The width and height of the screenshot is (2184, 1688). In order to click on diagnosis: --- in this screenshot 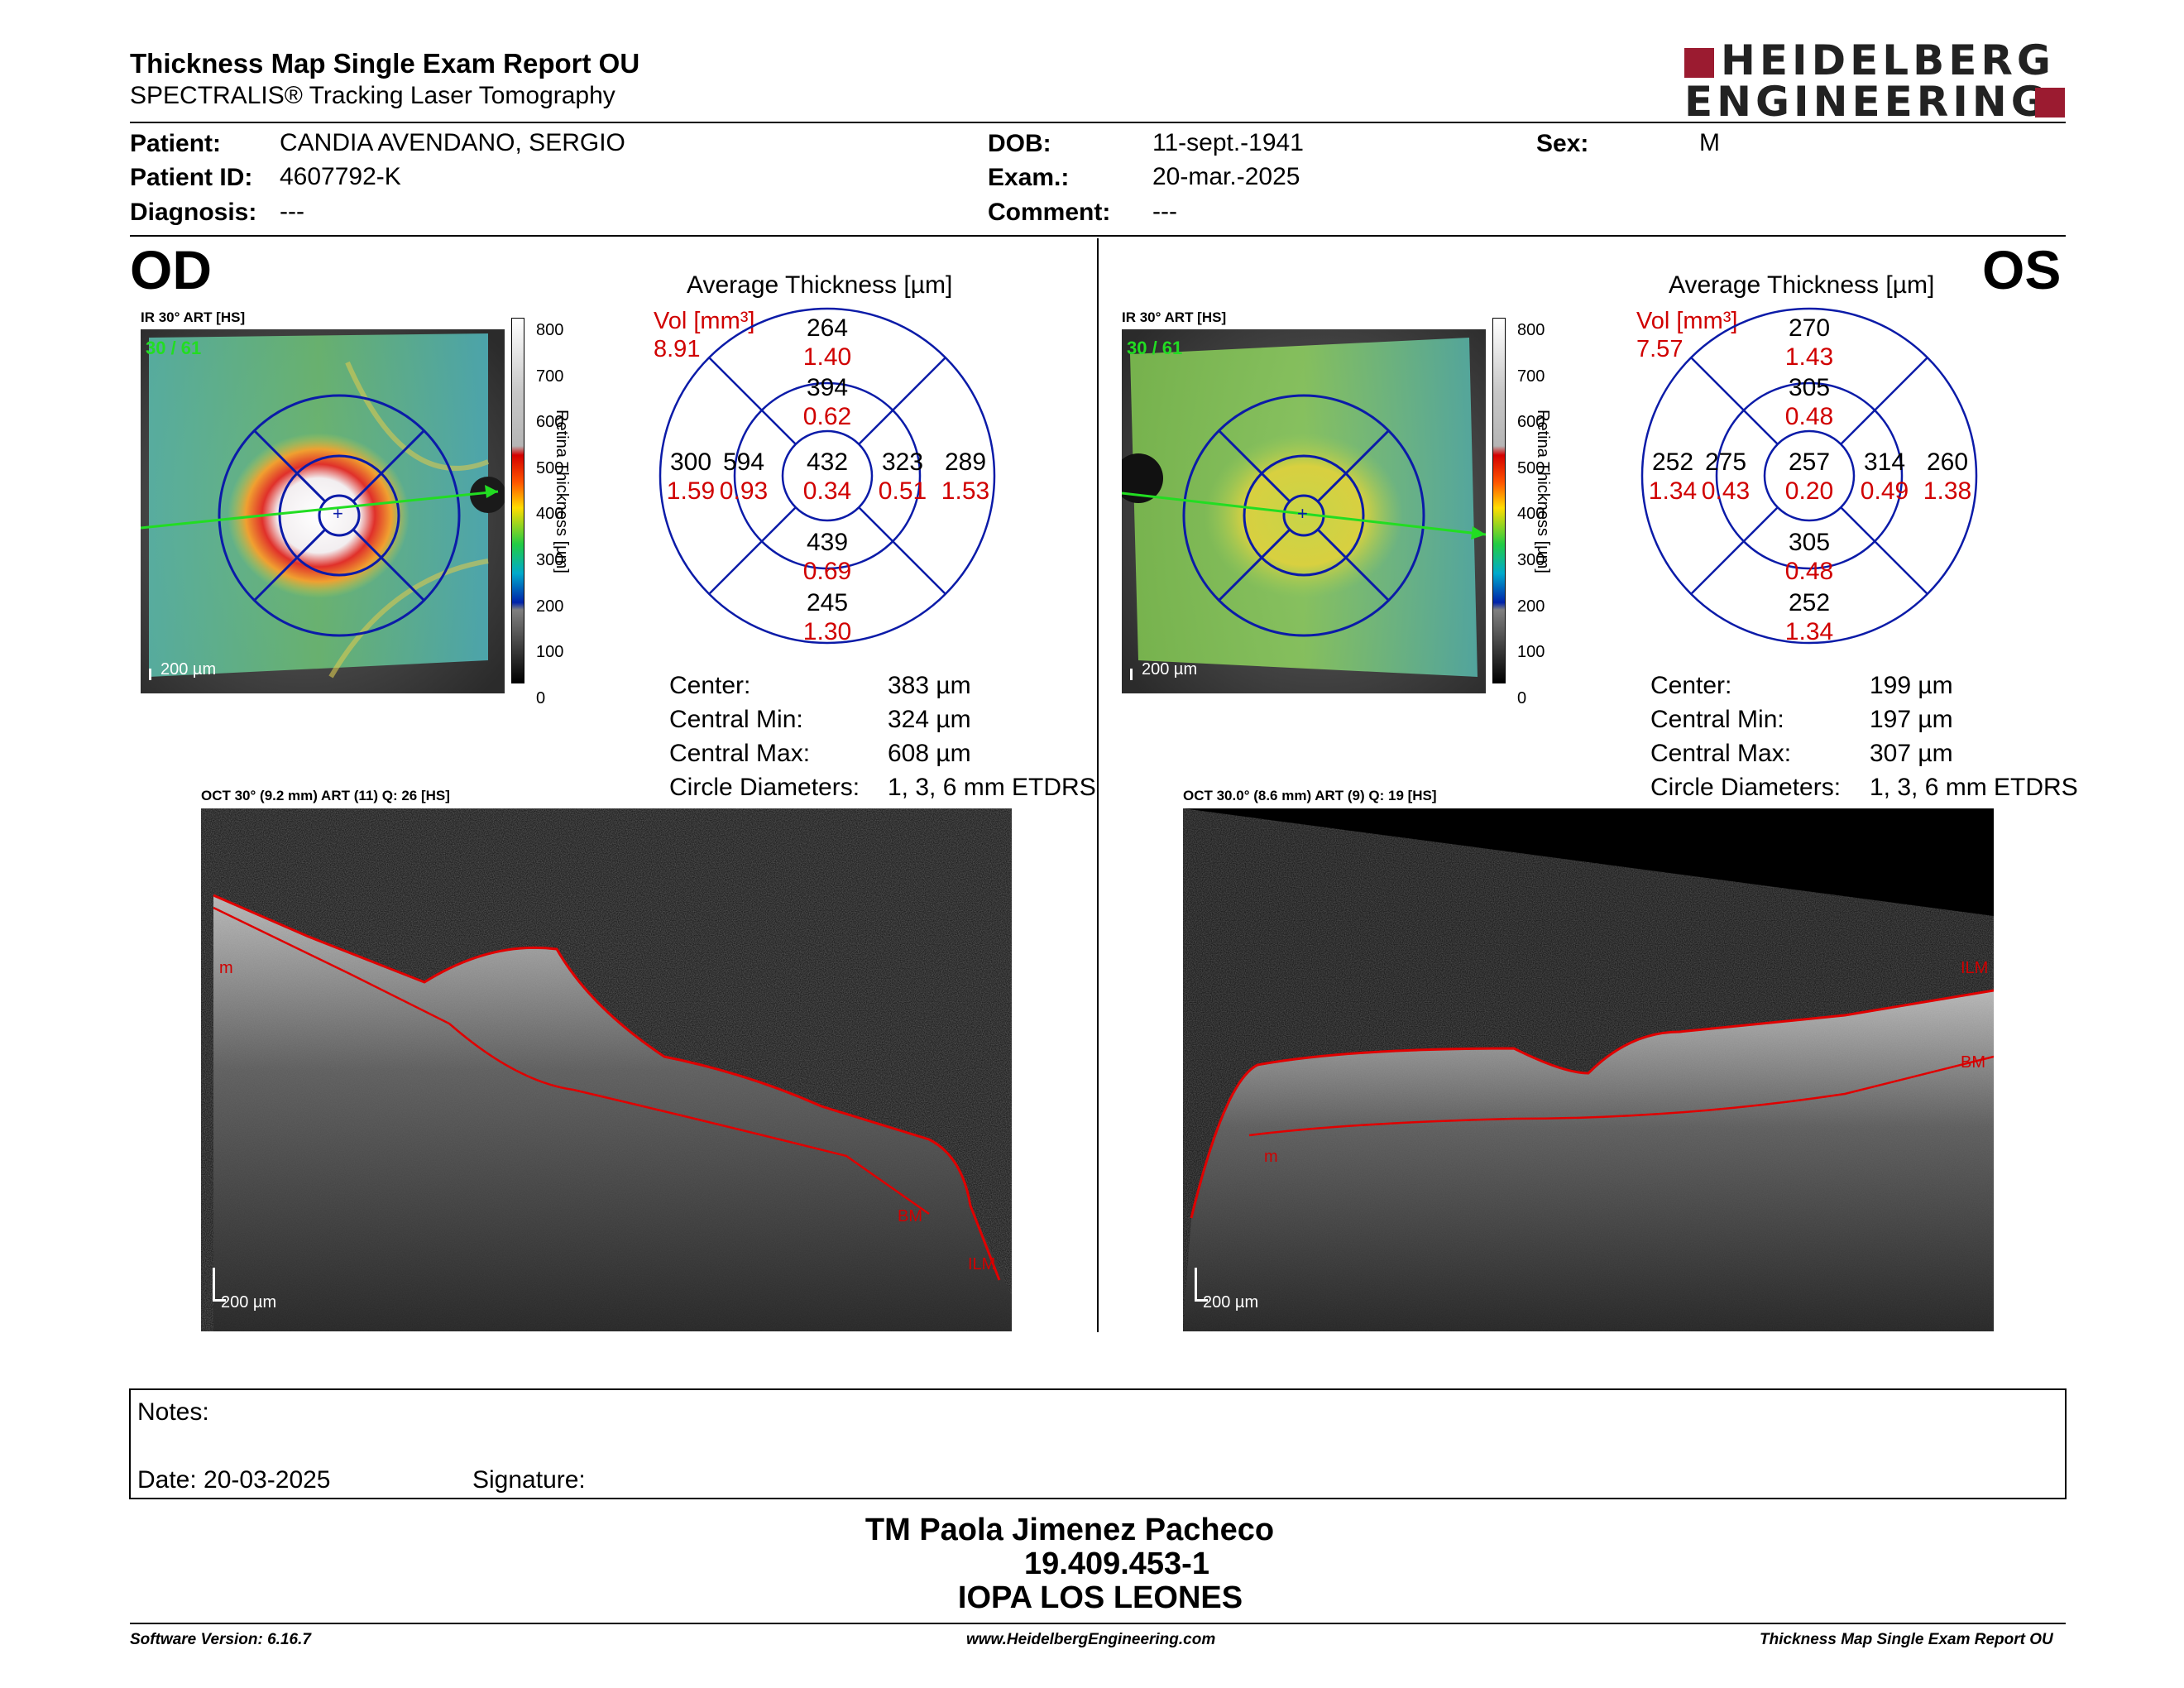, I will do `click(292, 211)`.